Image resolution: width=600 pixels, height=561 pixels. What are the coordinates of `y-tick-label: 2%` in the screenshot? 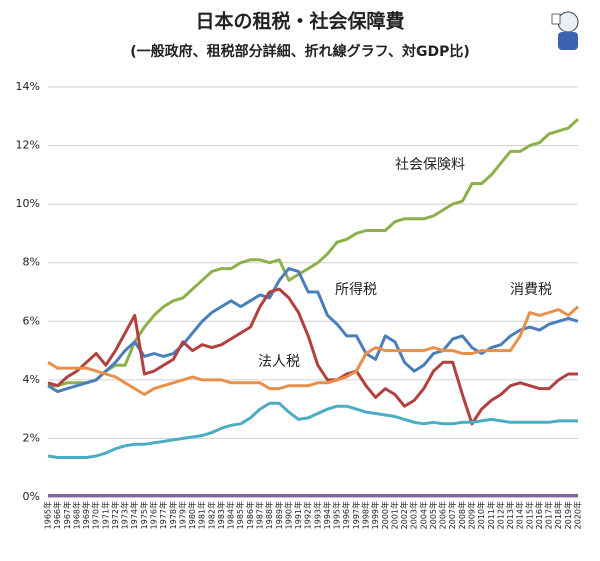 It's located at (31, 437).